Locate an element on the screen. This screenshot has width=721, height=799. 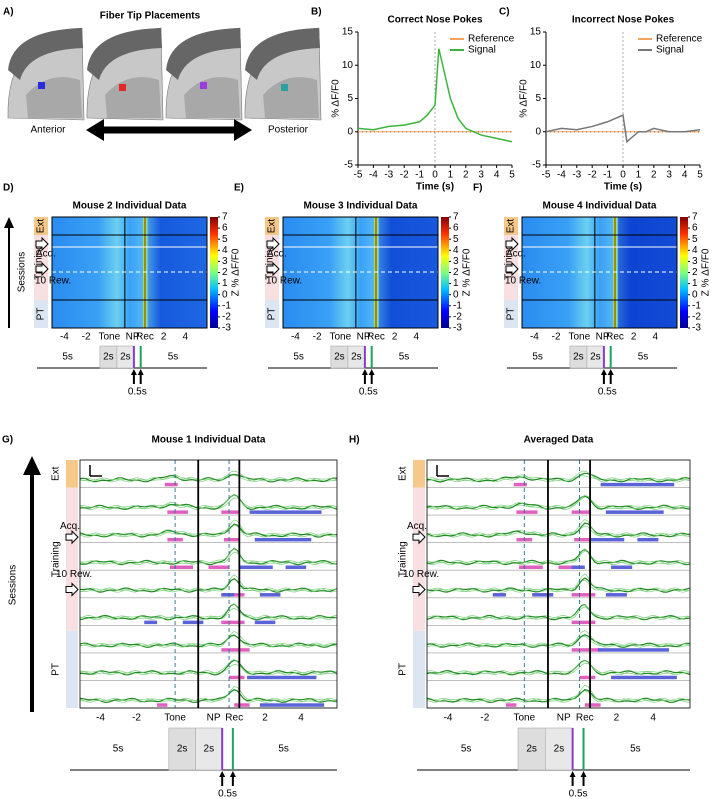
pt-band is located at coordinates (419, 669).